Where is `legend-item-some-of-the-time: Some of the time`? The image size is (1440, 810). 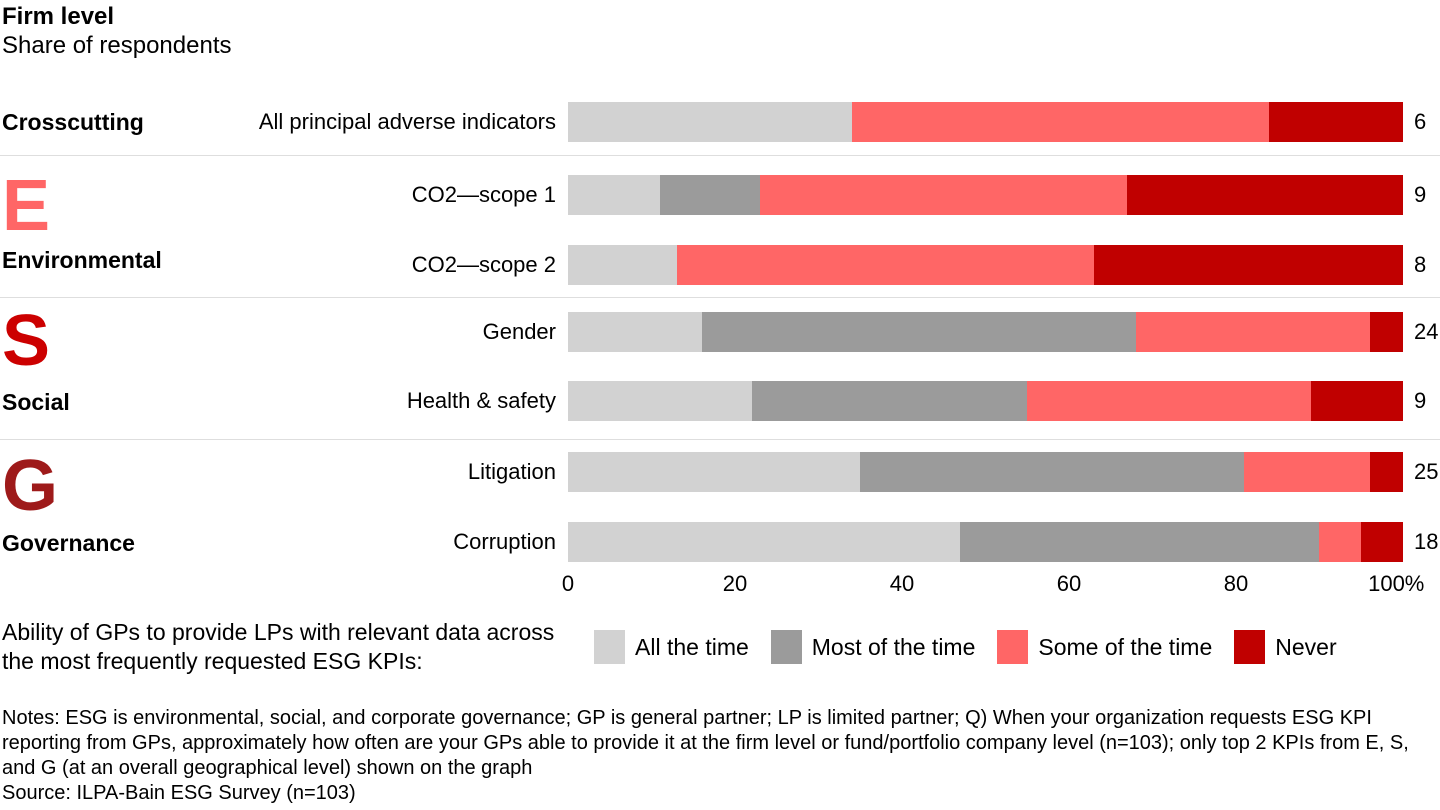 legend-item-some-of-the-time: Some of the time is located at coordinates (1104, 647).